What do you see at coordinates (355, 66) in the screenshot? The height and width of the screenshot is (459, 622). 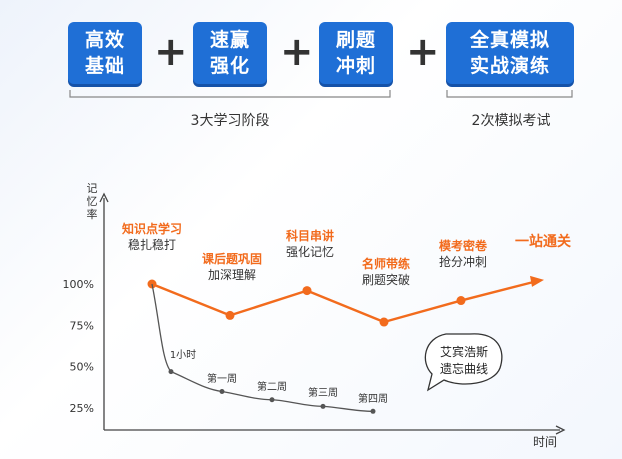 I see `stage-box-line2: 冲刺` at bounding box center [355, 66].